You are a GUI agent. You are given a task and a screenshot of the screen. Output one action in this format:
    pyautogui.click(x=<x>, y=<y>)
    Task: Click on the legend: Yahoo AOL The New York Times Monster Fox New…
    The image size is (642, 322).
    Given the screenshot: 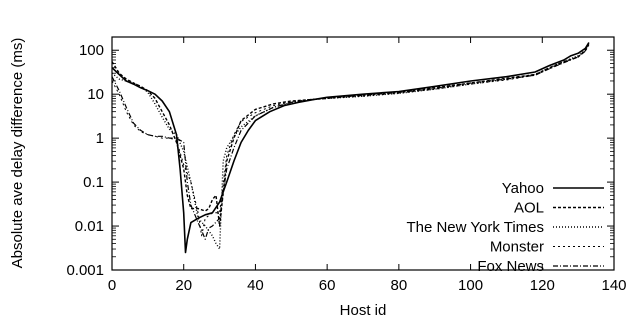 What is the action you would take?
    pyautogui.click(x=505, y=227)
    